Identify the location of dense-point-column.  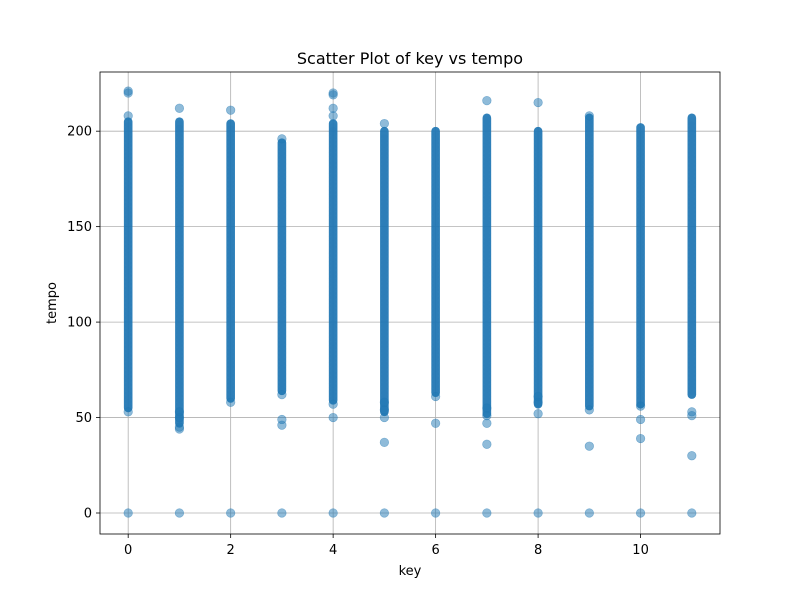
(230, 261).